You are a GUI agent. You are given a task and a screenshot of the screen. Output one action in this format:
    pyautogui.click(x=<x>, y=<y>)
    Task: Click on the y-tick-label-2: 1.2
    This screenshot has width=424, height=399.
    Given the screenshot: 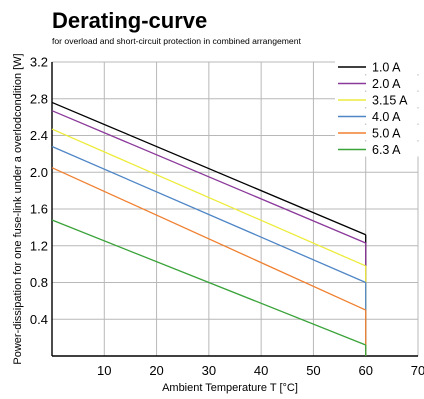 What is the action you would take?
    pyautogui.click(x=39, y=245)
    